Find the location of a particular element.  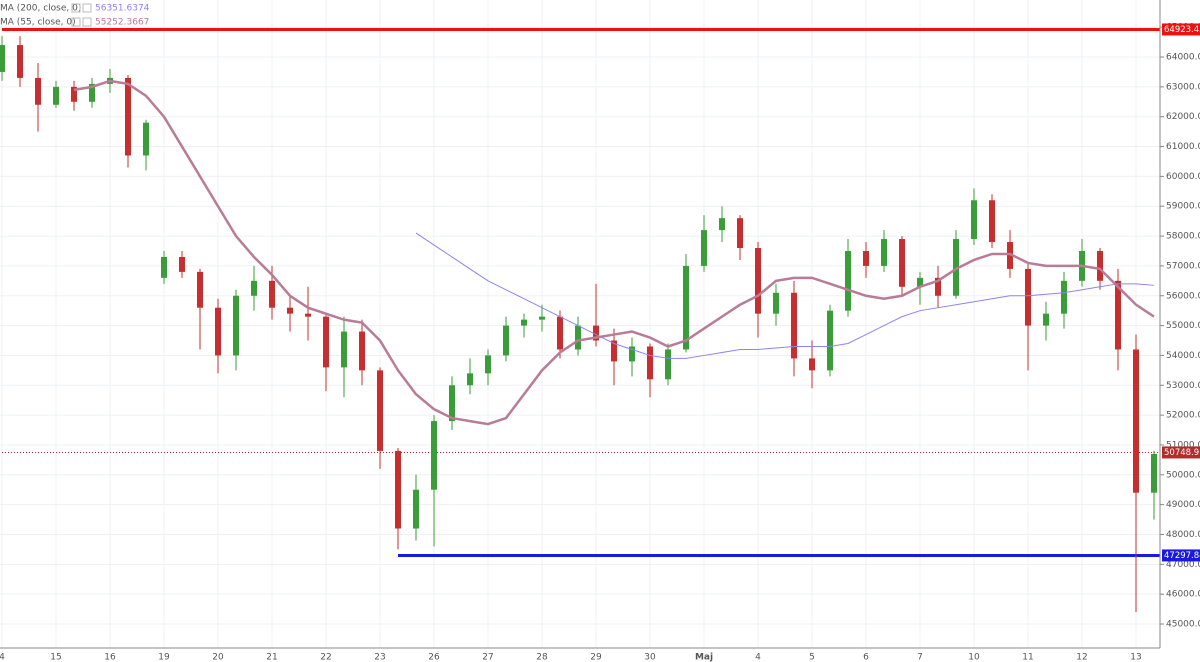

price-label: 64923.45 is located at coordinates (1182, 30).